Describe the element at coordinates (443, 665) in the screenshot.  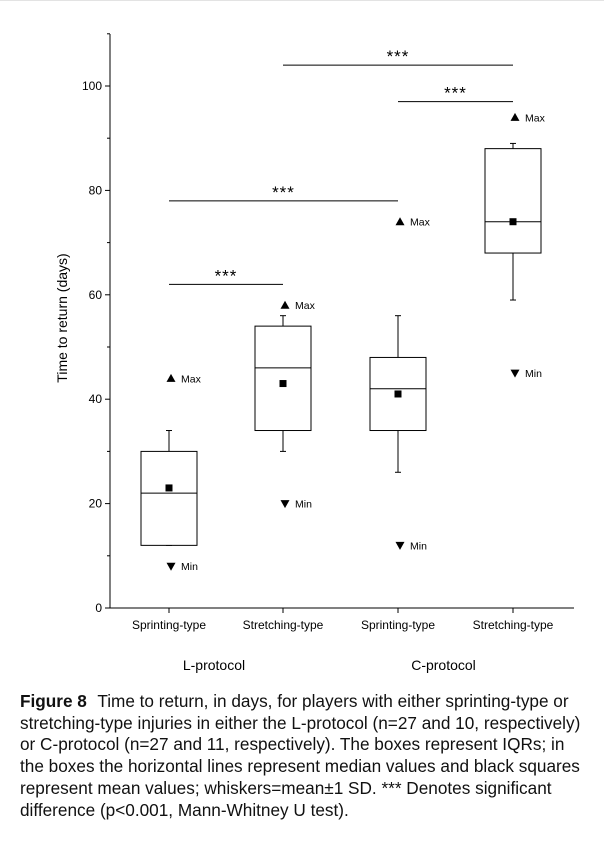
I see `group-label: C-protocol` at that location.